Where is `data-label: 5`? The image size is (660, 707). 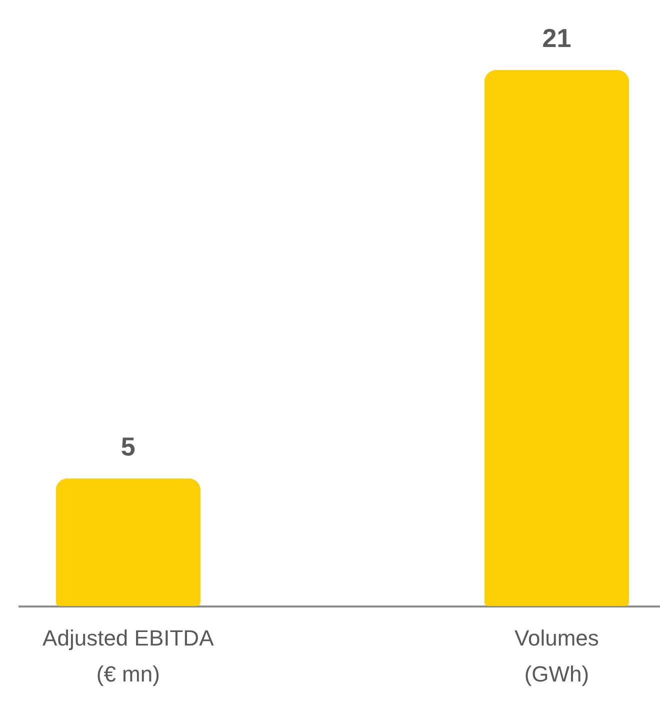
data-label: 5 is located at coordinates (128, 446).